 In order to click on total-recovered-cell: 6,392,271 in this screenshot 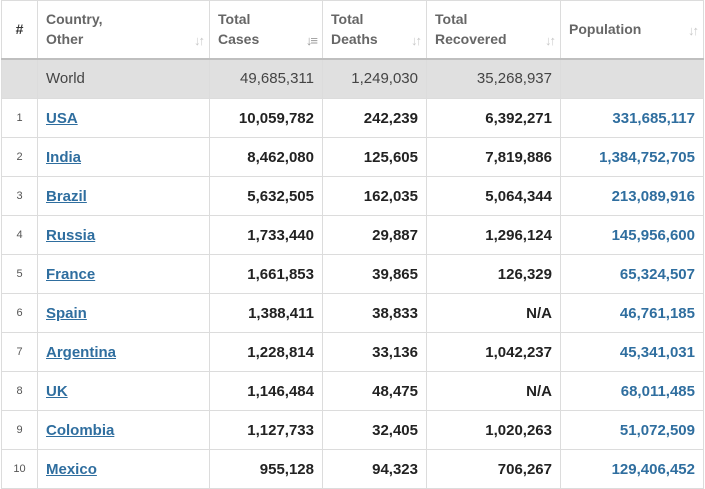, I will do `click(493, 118)`.